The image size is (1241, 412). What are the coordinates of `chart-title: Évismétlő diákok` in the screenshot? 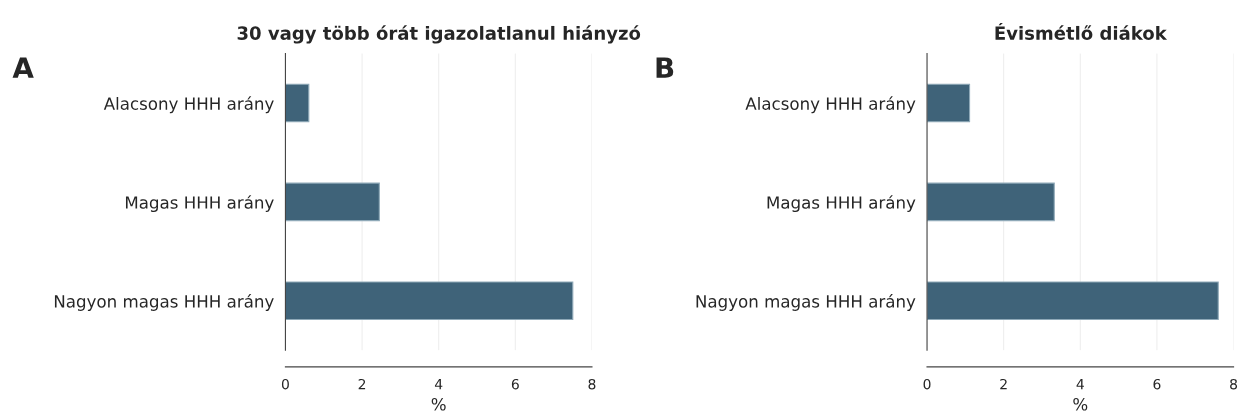 It's located at (1081, 31).